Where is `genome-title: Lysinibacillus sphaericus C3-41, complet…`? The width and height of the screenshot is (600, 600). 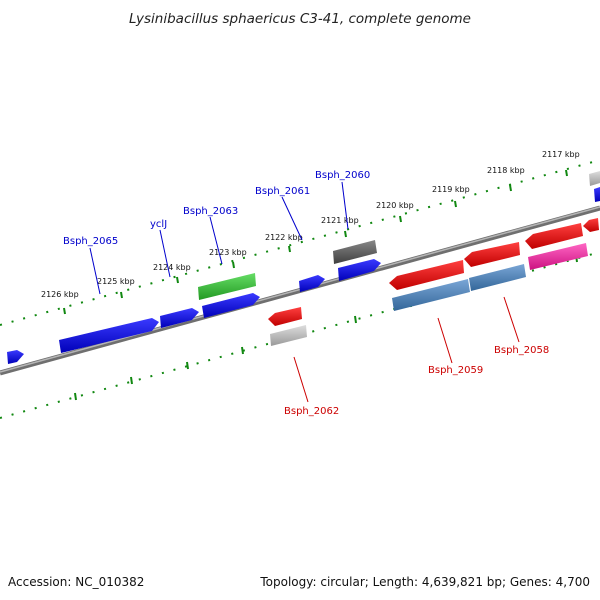
genome-title: Lysinibacillus sphaericus C3-41, complet… is located at coordinates (300, 19).